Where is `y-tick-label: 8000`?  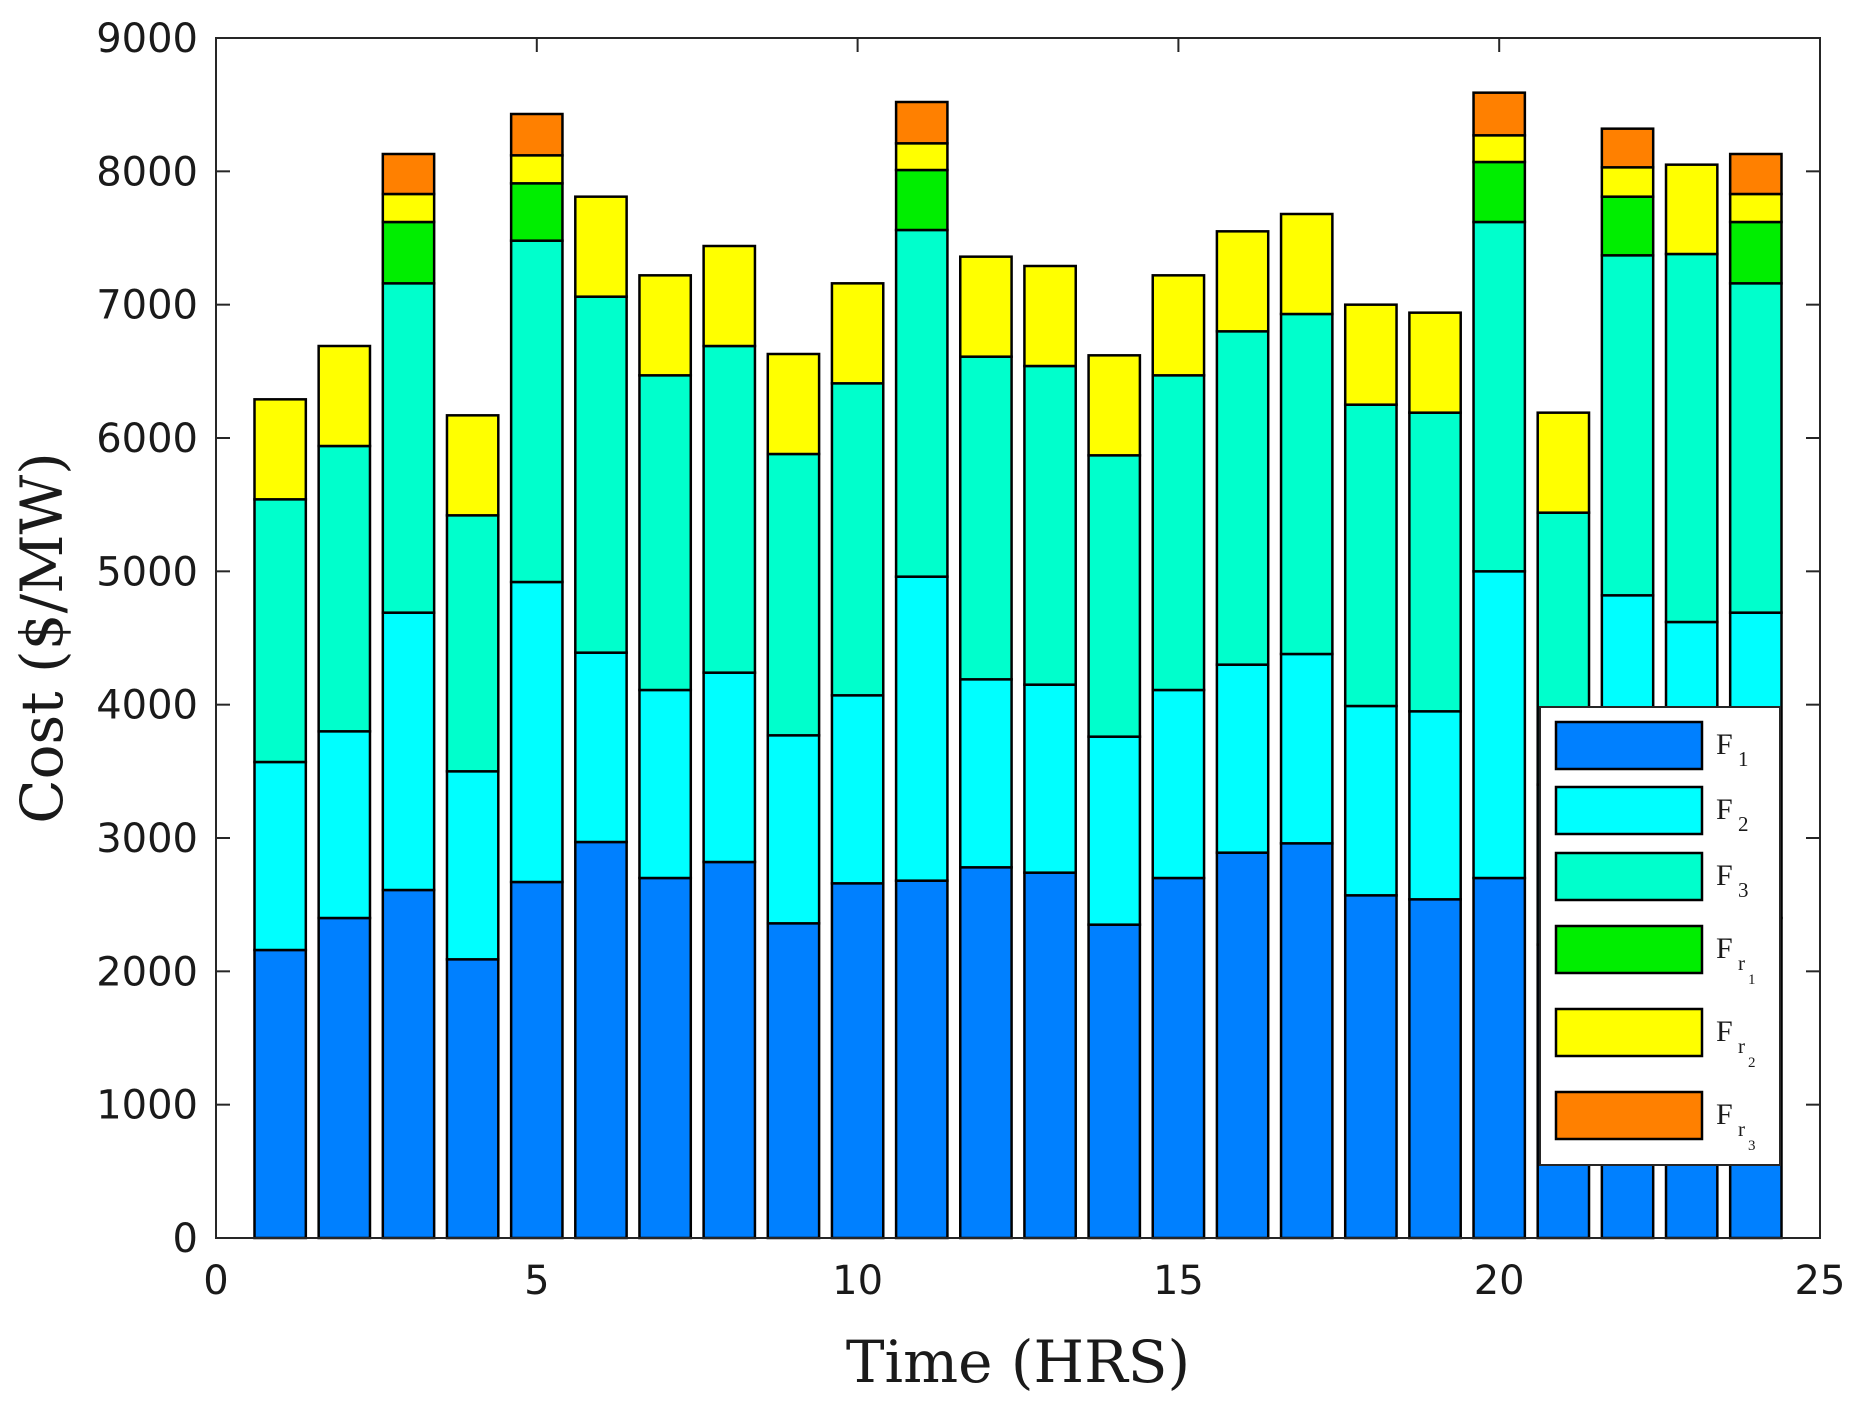 y-tick-label: 8000 is located at coordinates (147, 172).